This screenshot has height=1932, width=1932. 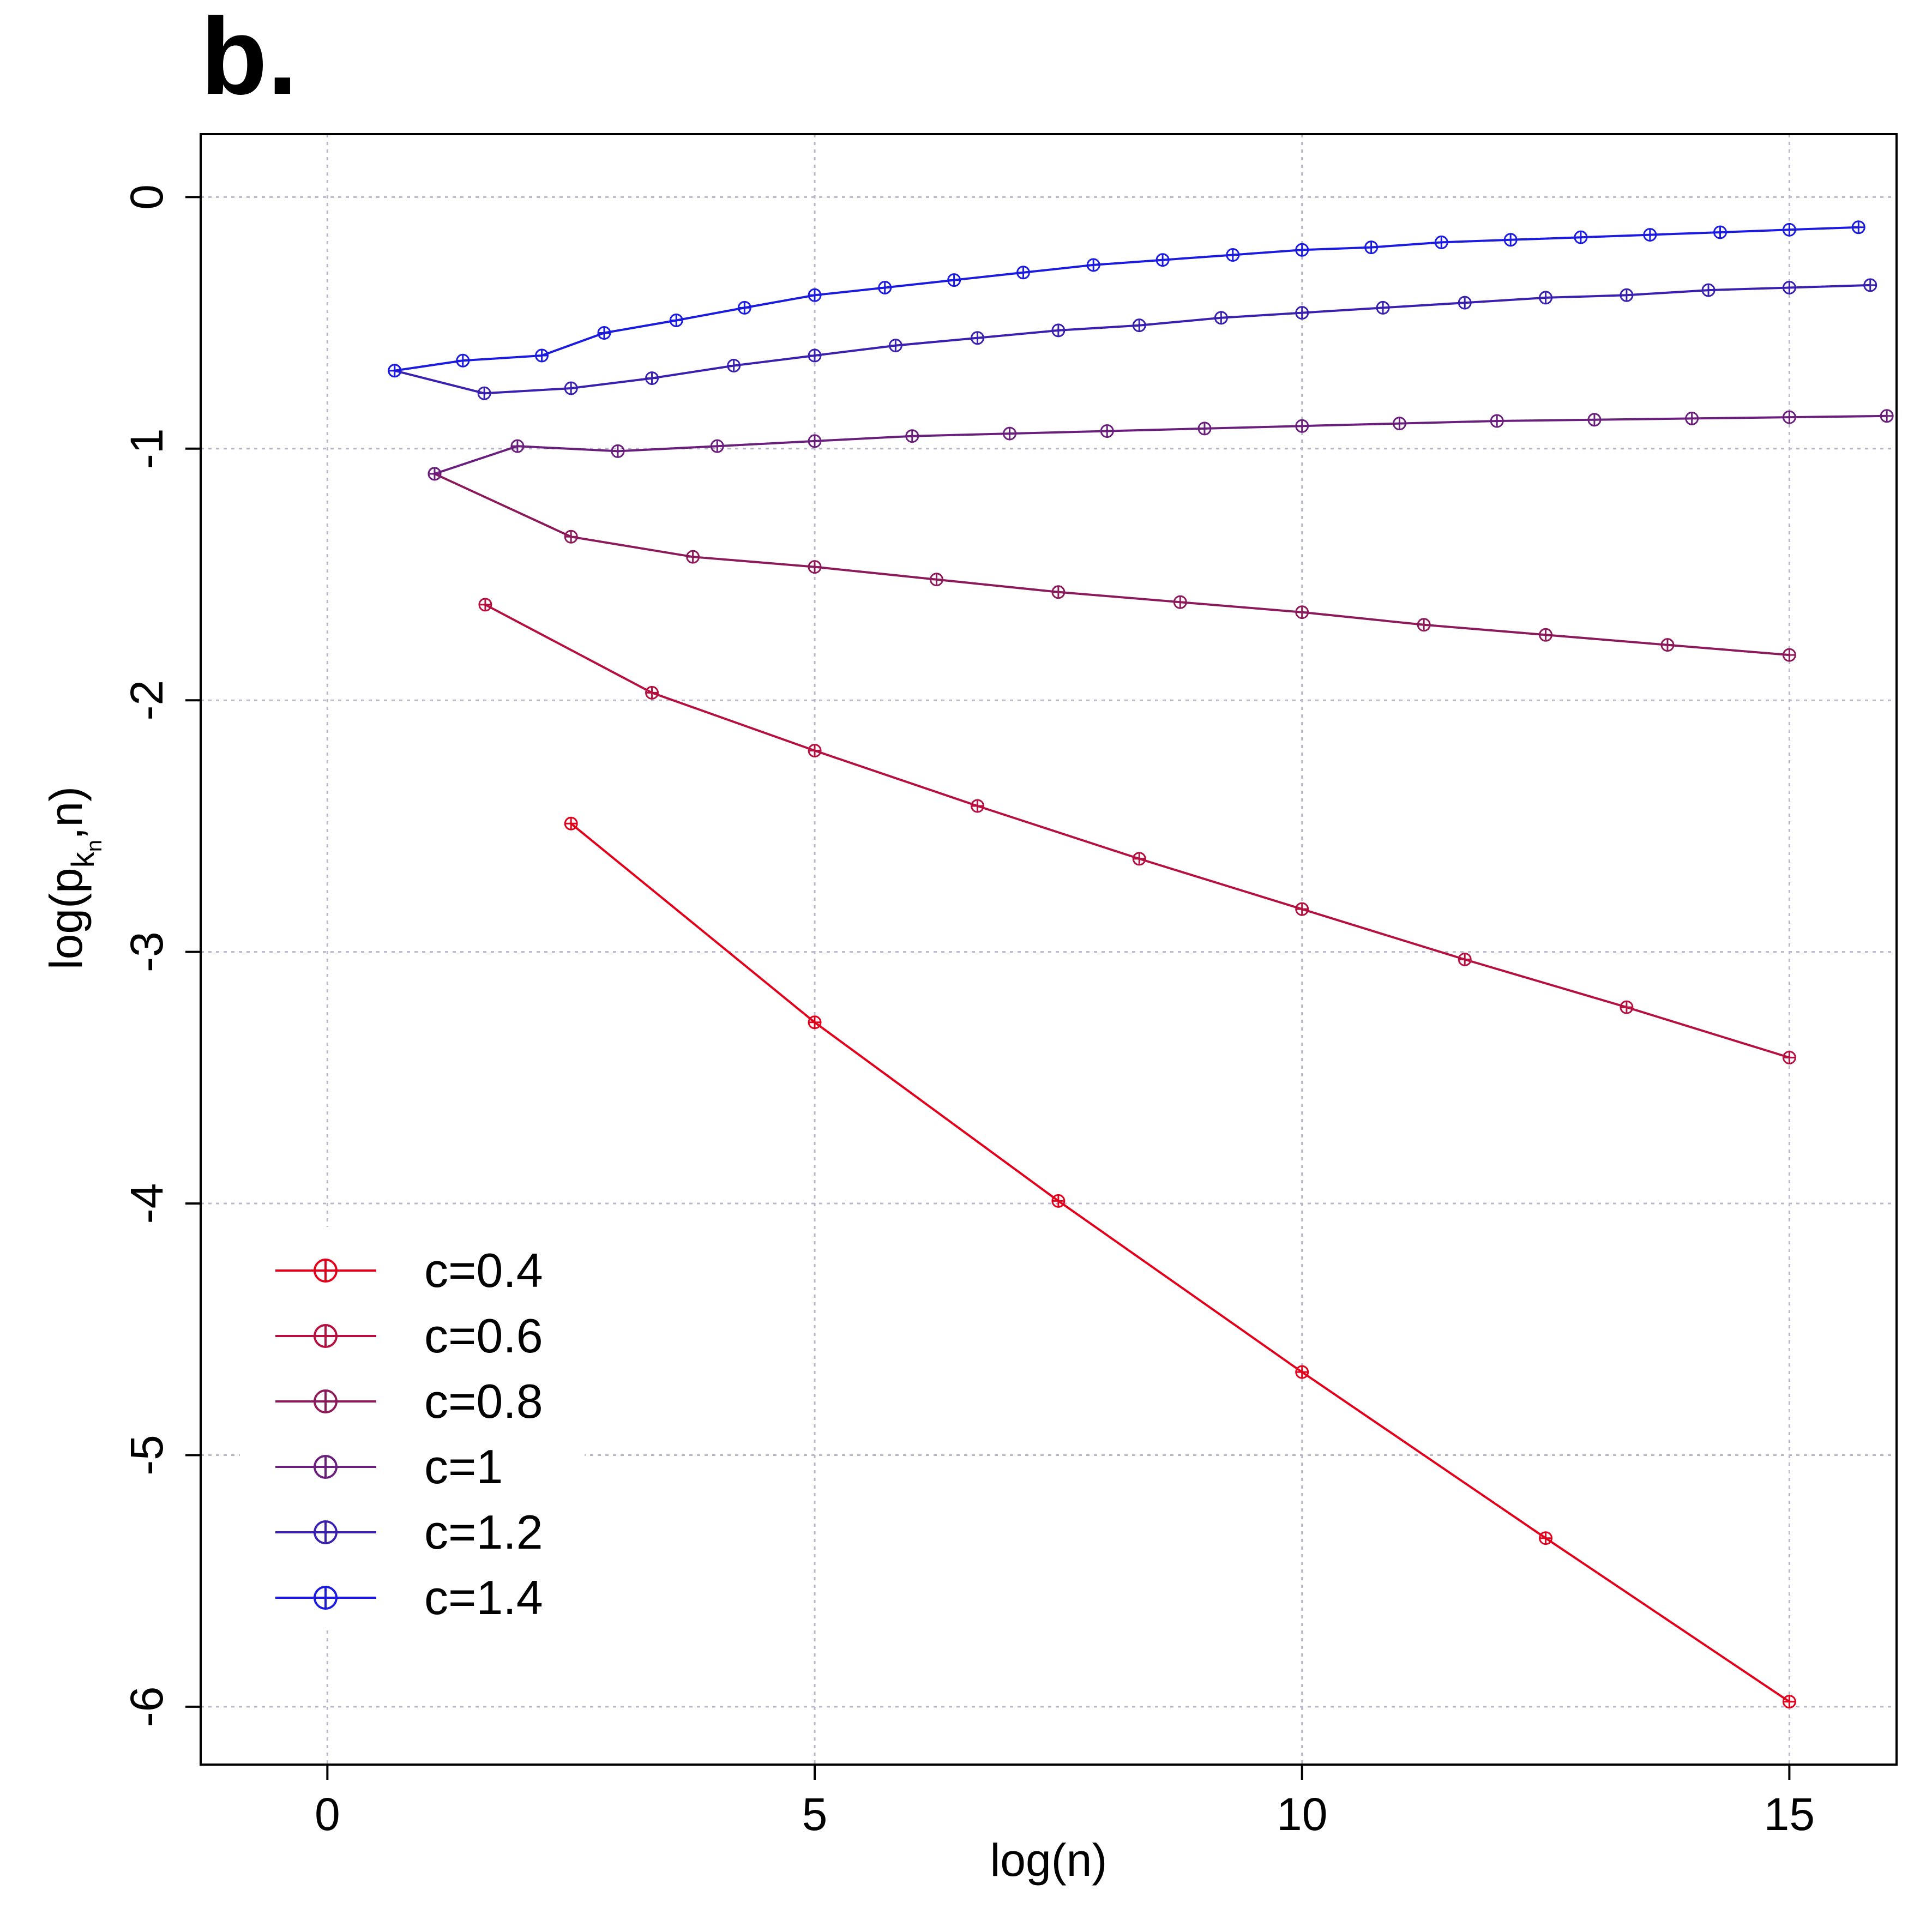 I want to click on x-tick-label: 5, so click(x=815, y=1814).